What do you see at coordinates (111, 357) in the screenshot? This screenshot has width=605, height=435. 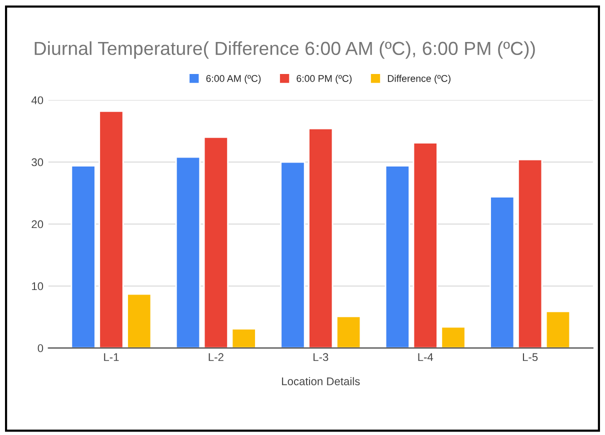 I see `x-tick-label: L-1` at bounding box center [111, 357].